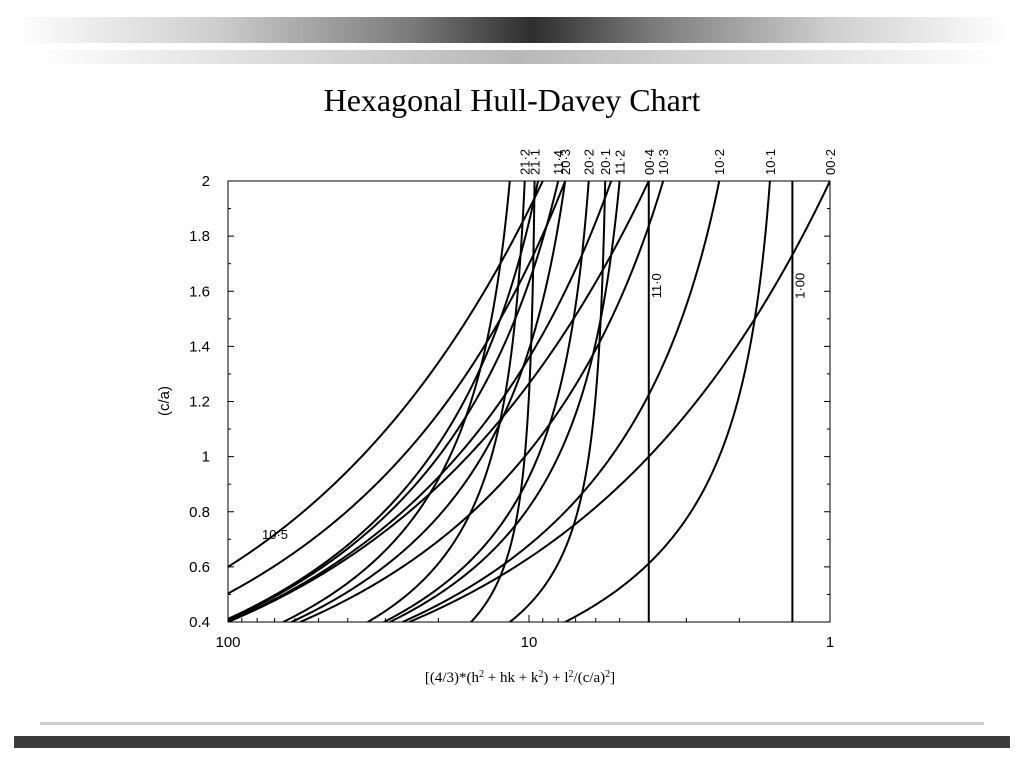 This screenshot has width=1024, height=768. I want to click on y-tick-label: 0.8, so click(199, 512).